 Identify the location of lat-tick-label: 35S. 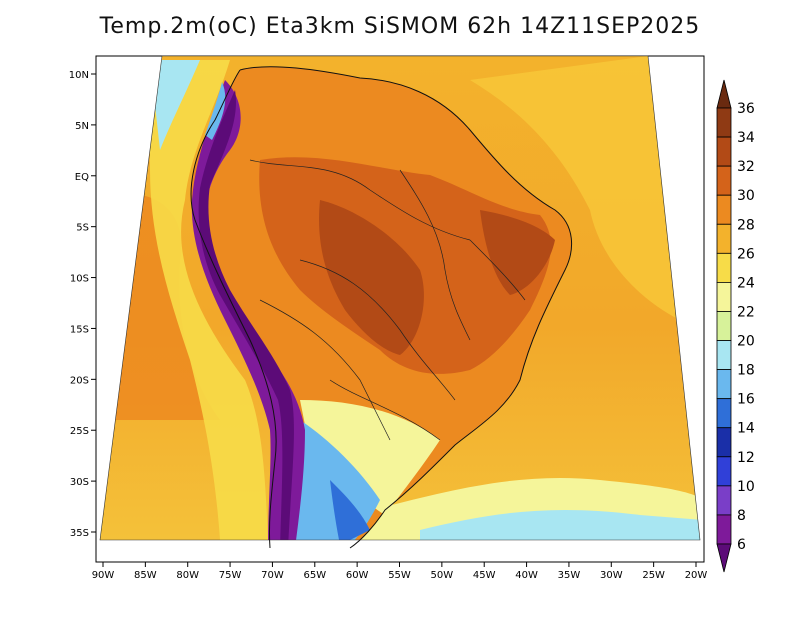
(79, 533).